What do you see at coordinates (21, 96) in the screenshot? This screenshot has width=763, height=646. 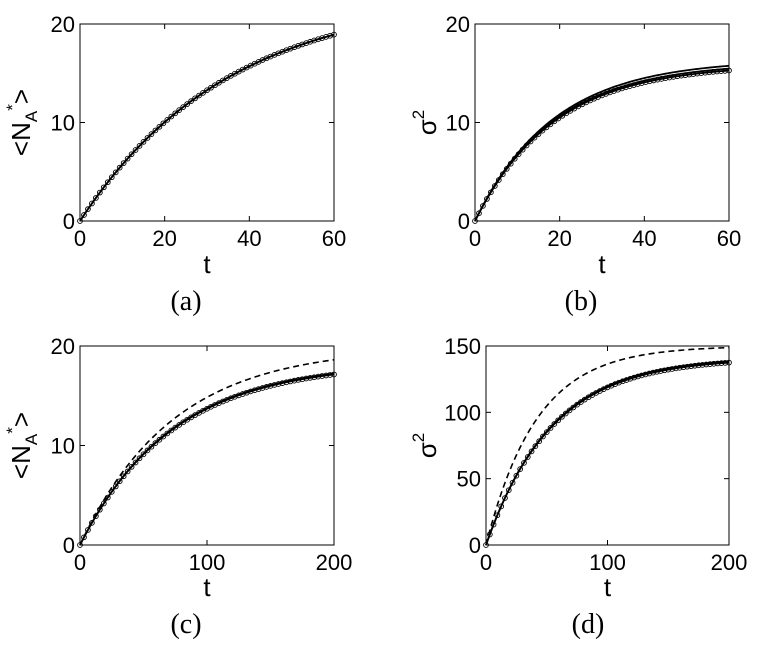 I see `y-label-close: >` at bounding box center [21, 96].